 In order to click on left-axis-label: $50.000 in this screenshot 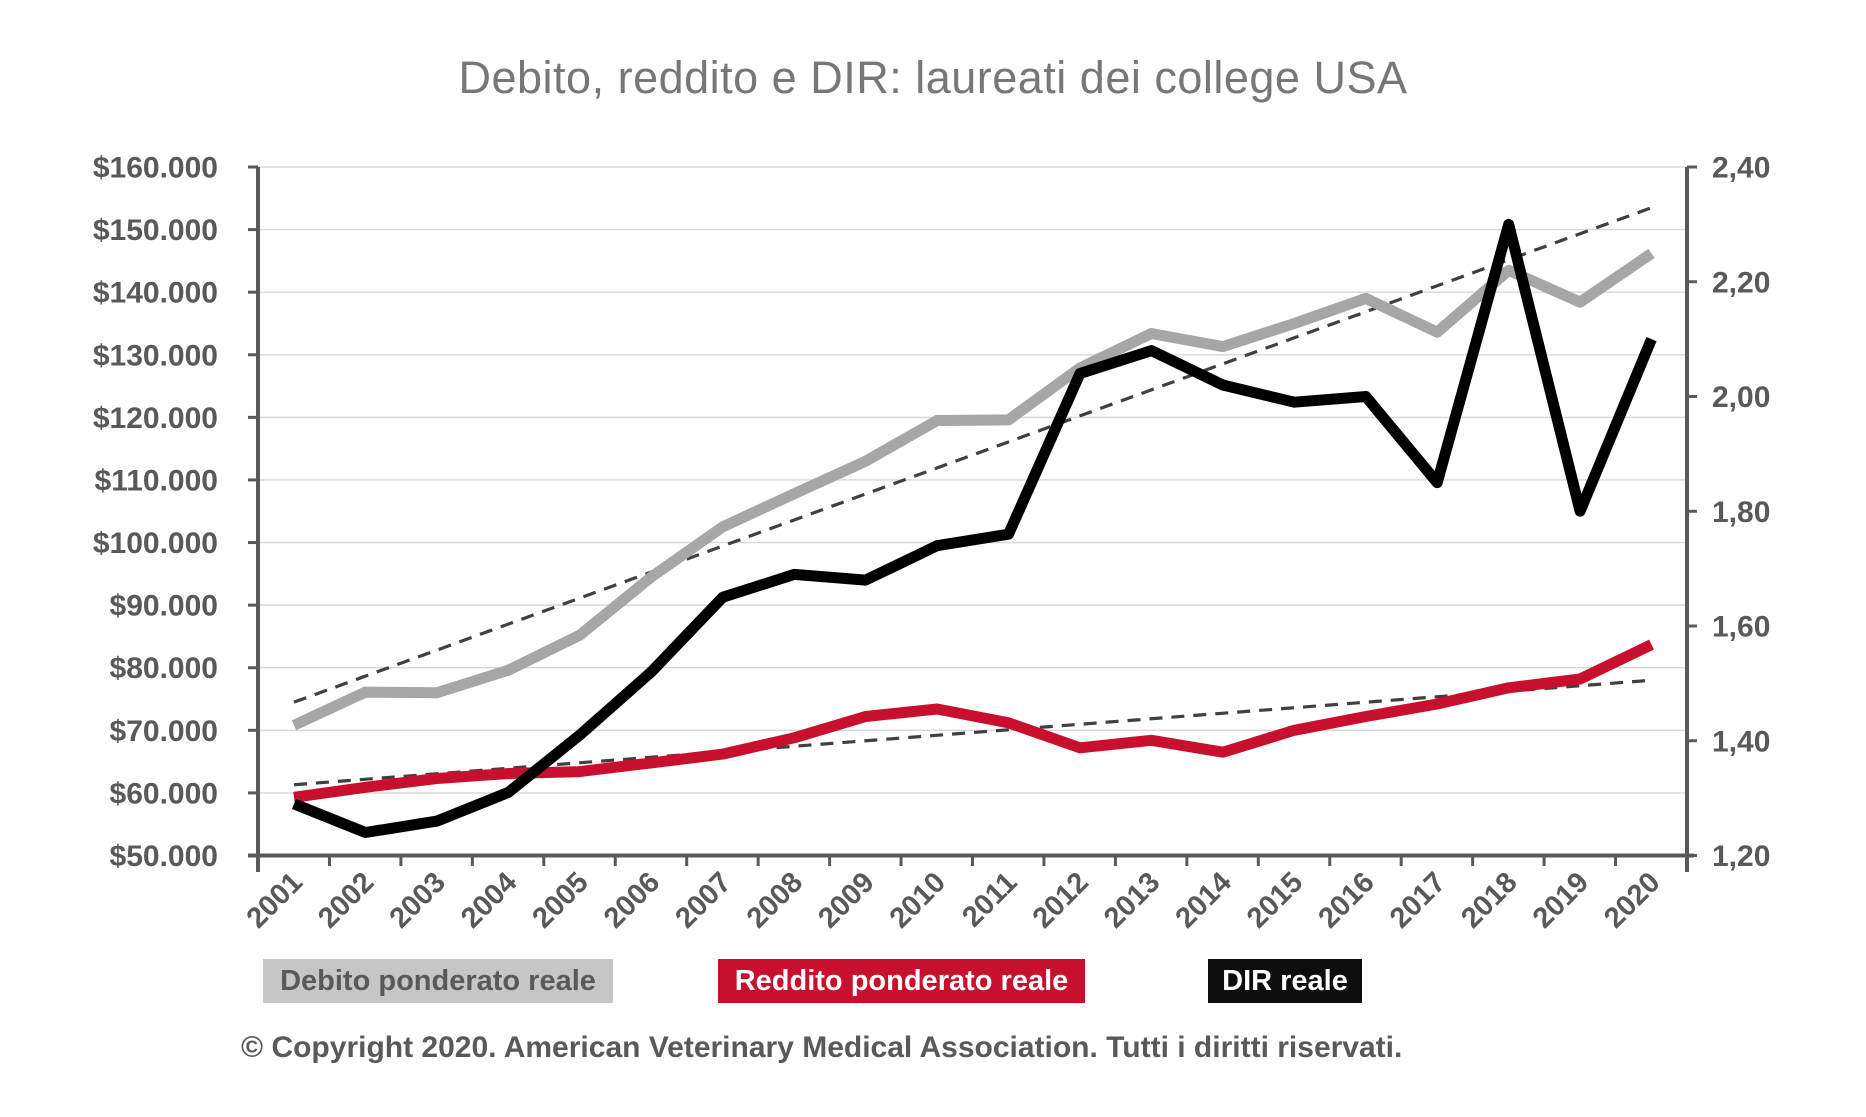, I will do `click(164, 856)`.